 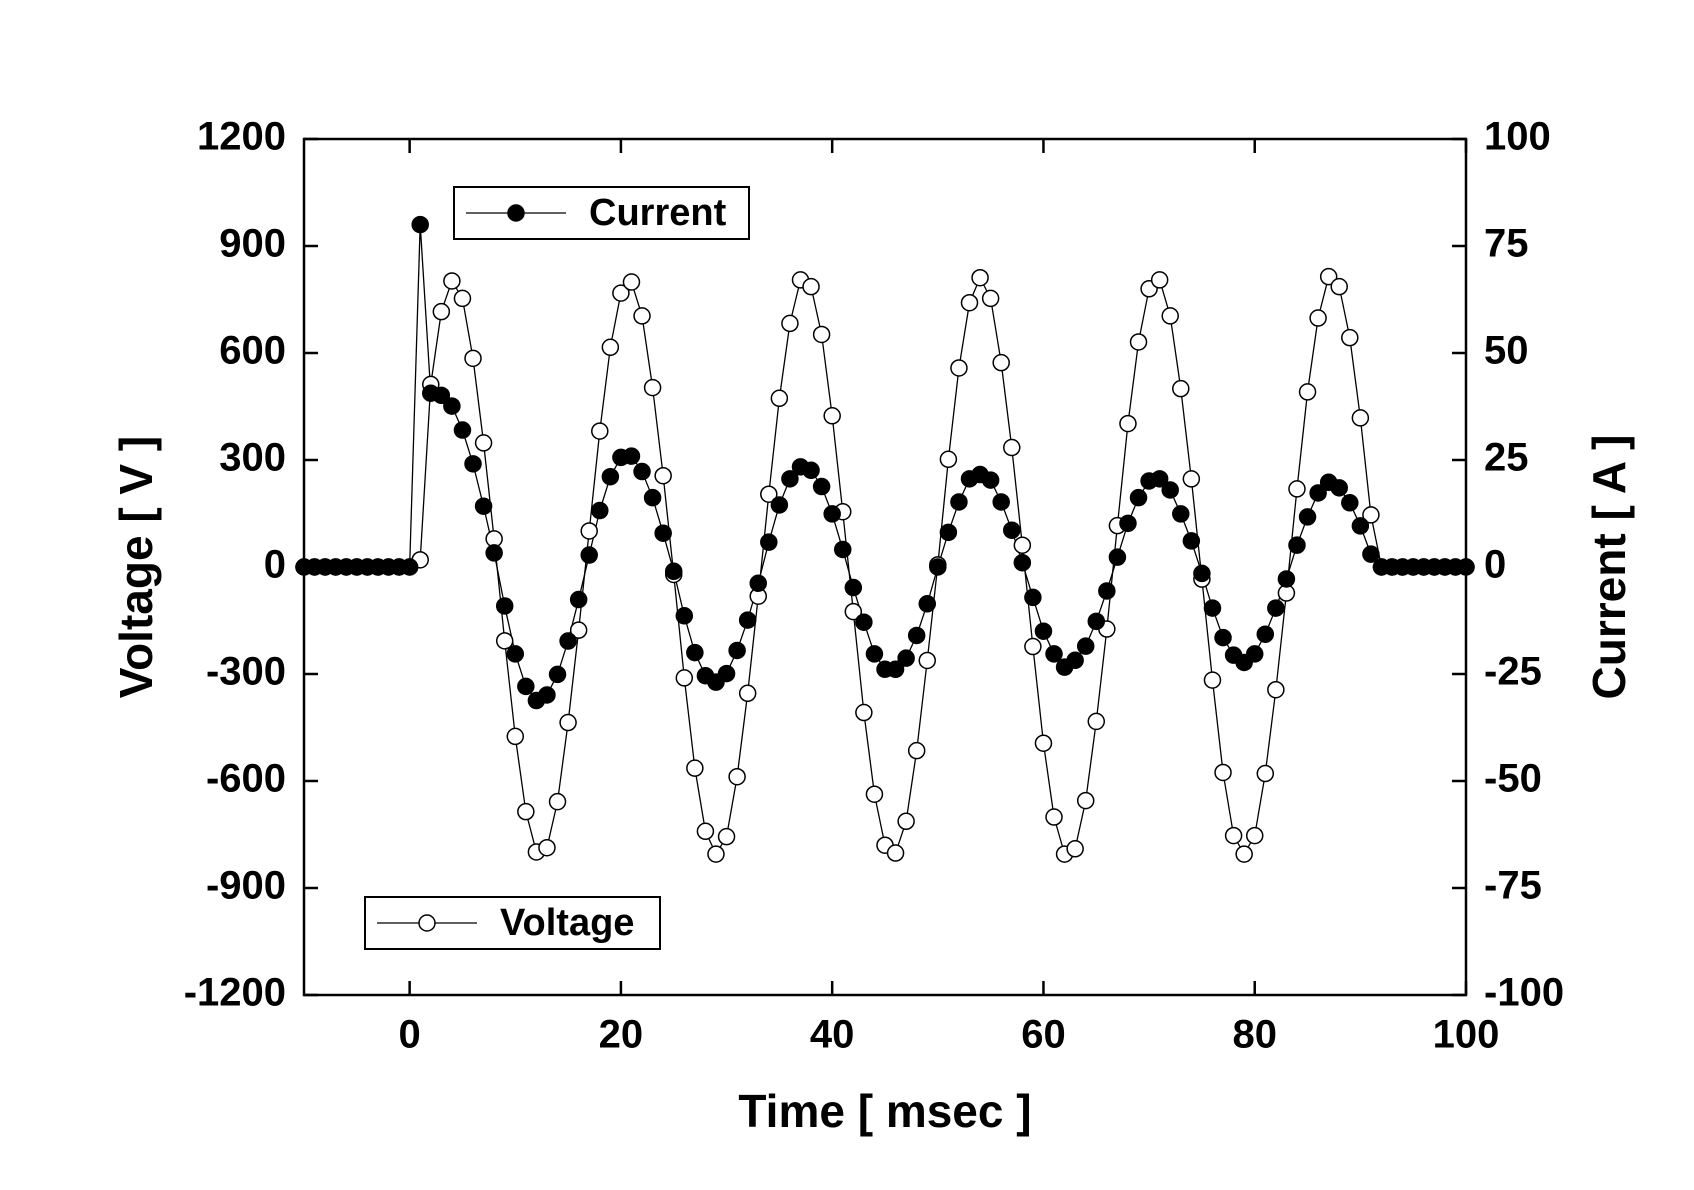 What do you see at coordinates (136, 567) in the screenshot?
I see `y-axis-title: Voltage [ V ]` at bounding box center [136, 567].